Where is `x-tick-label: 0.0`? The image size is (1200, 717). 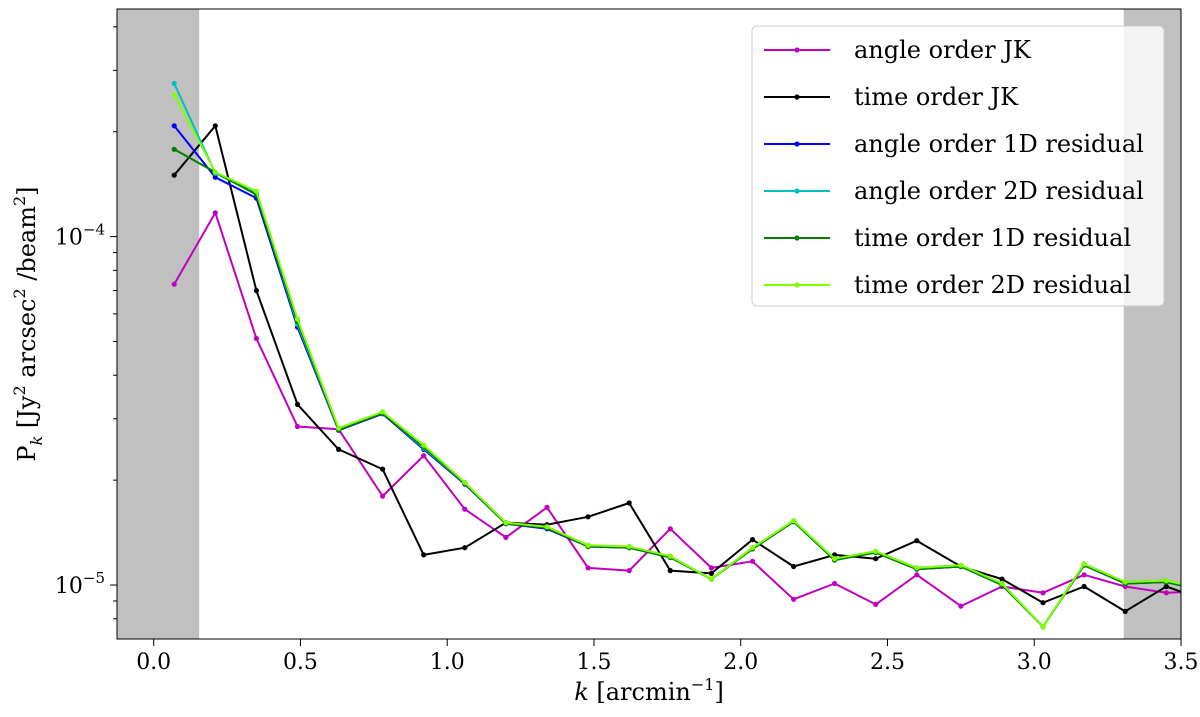
x-tick-label: 0.0 is located at coordinates (153, 662).